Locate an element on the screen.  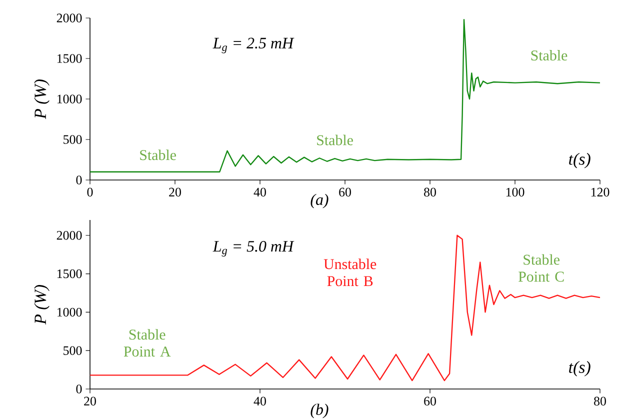
x-tick-label: 0 is located at coordinates (90, 192).